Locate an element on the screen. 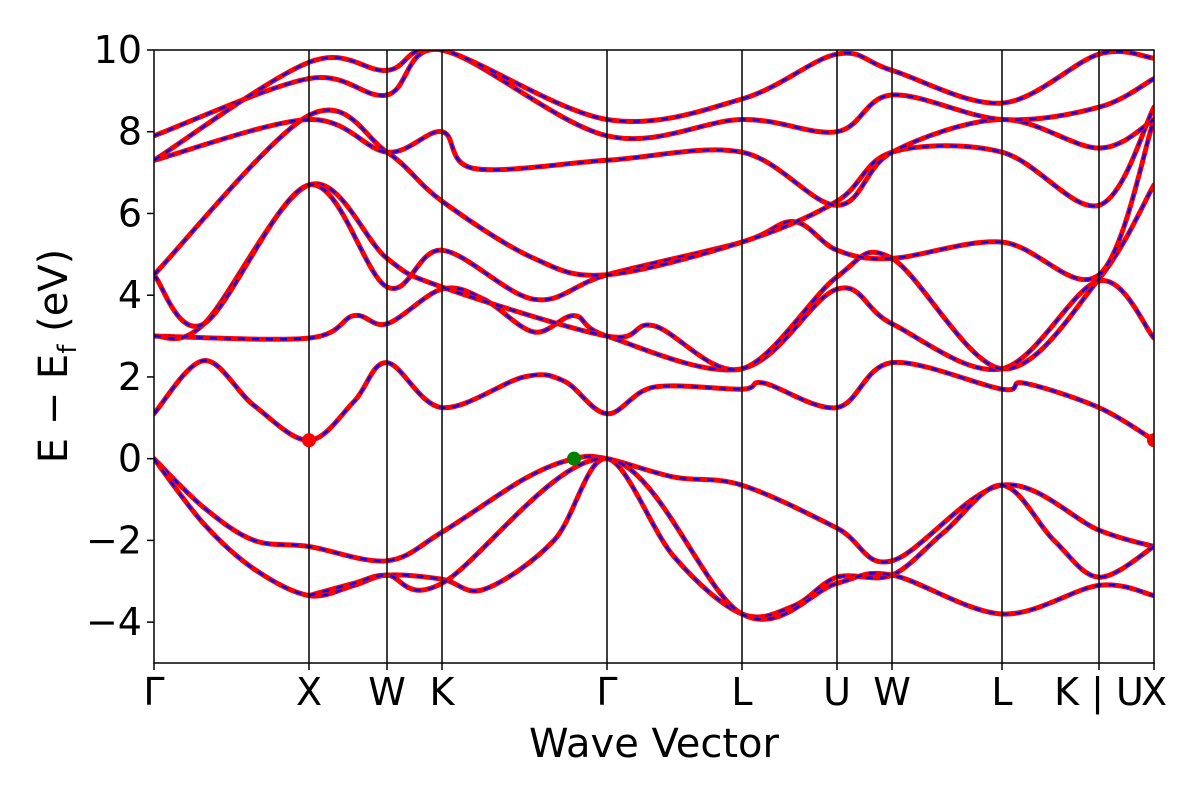 The height and width of the screenshot is (800, 1200). x-axis-title: Wave Vector is located at coordinates (654, 744).